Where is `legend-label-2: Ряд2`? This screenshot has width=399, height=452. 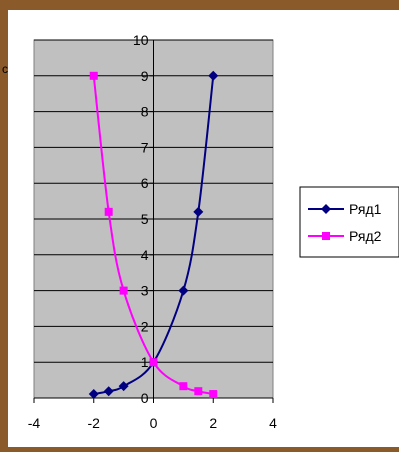
legend-label-2: Ряд2 is located at coordinates (365, 236).